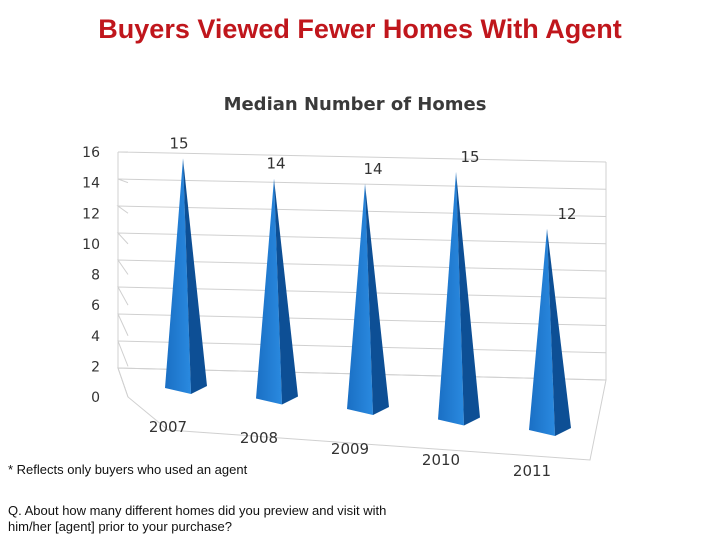 The width and height of the screenshot is (720, 540). I want to click on y-tick-label: 2, so click(95, 367).